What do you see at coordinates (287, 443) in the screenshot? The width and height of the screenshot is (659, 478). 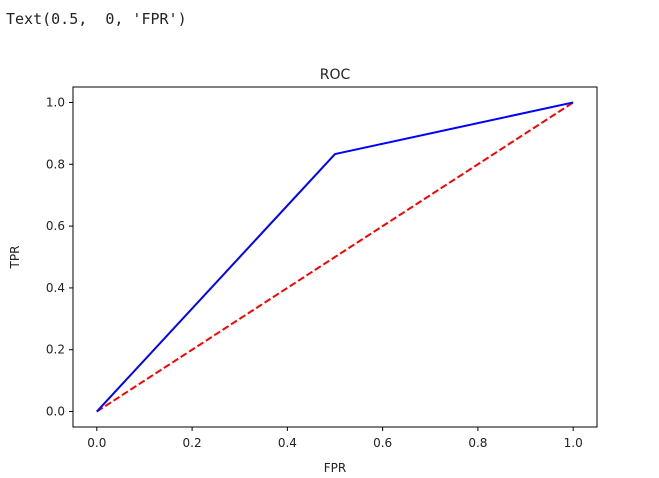 I see `x-tick-label: 0.4` at bounding box center [287, 443].